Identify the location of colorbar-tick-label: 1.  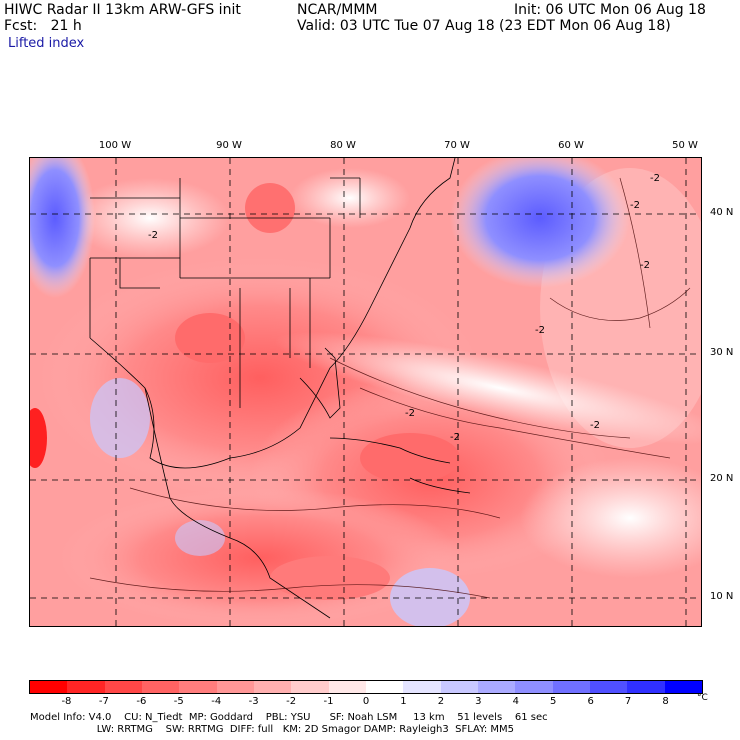
(403, 701).